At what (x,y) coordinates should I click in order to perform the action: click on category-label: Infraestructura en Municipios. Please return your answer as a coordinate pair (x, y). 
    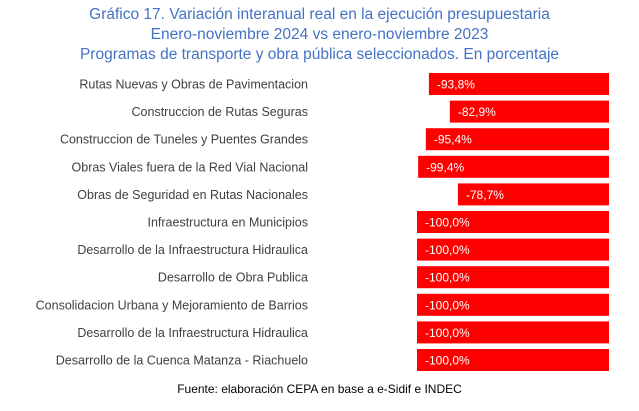
    Looking at the image, I should click on (228, 223).